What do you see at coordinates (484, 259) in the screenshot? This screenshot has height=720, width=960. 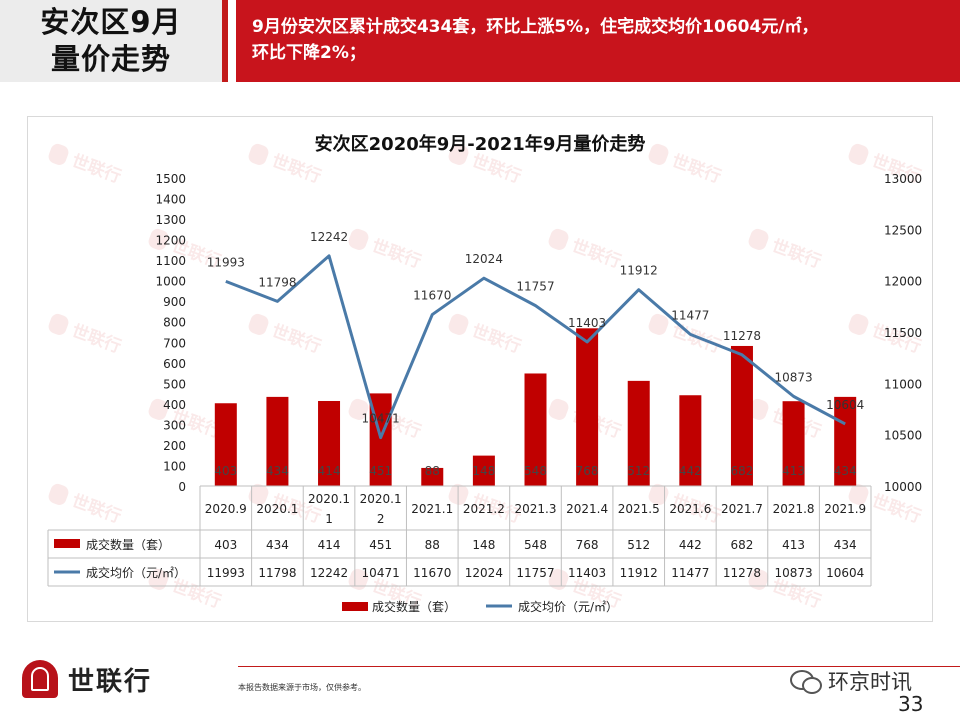 I see `line-value-label: 12024` at bounding box center [484, 259].